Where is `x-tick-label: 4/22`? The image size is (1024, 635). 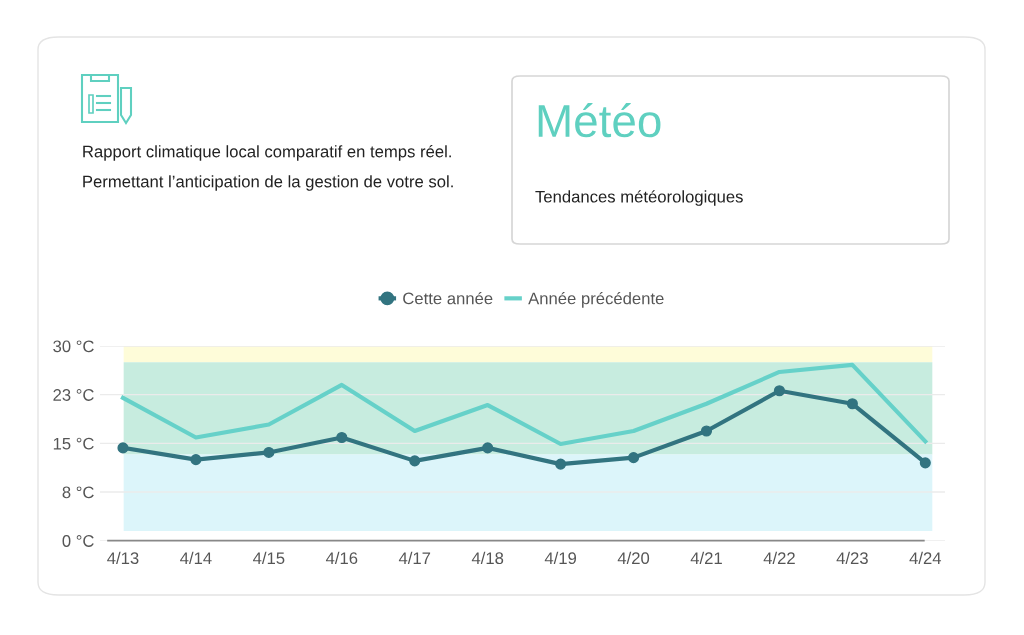
x-tick-label: 4/22 is located at coordinates (779, 558).